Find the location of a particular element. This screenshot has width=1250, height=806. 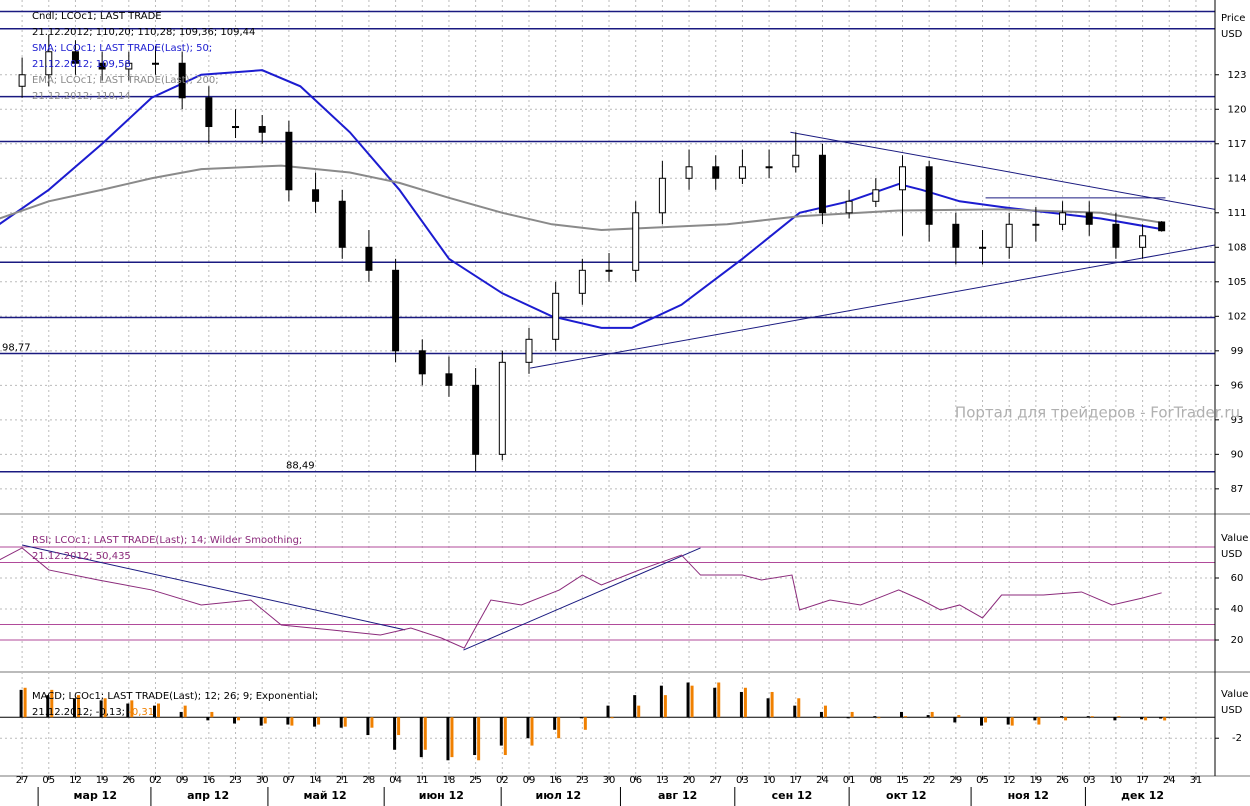

x-tick-label: 22 is located at coordinates (929, 780).